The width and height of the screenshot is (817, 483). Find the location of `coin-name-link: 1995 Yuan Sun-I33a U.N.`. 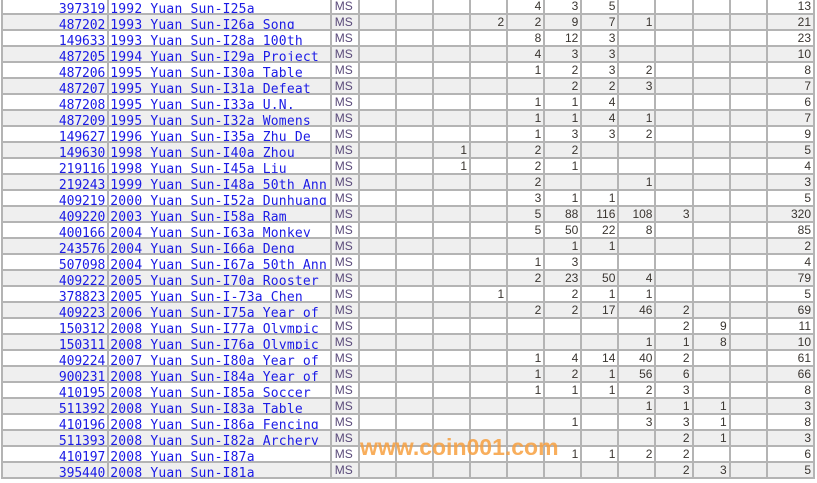

coin-name-link: 1995 Yuan Sun-I33a U.N. is located at coordinates (219, 102).